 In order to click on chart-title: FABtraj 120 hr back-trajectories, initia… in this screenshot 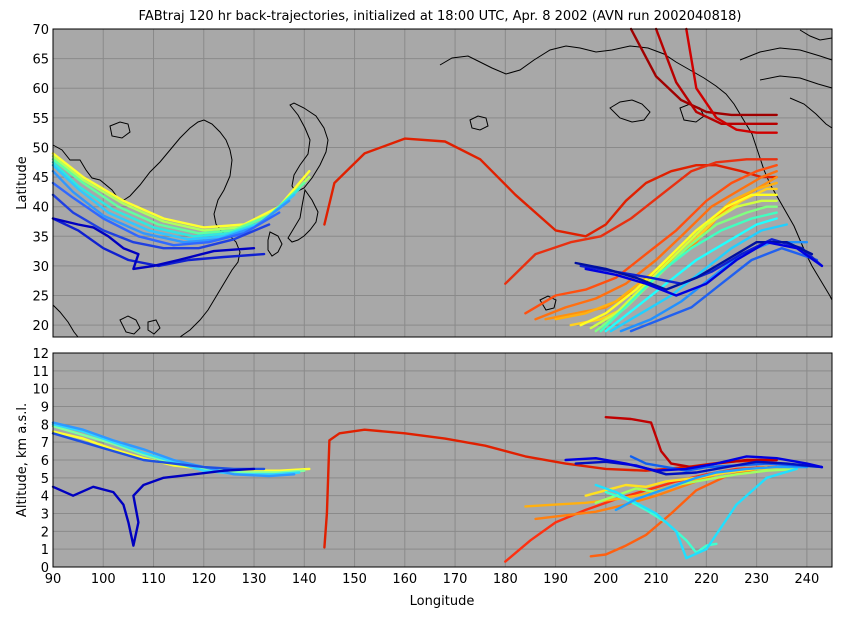, I will do `click(440, 16)`.